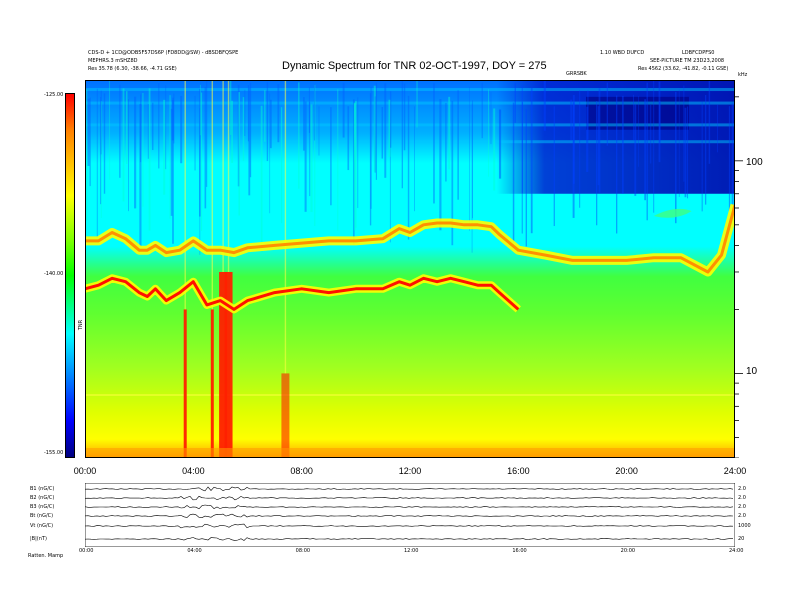  What do you see at coordinates (410, 453) in the screenshot?
I see `bottom-band` at bounding box center [410, 453].